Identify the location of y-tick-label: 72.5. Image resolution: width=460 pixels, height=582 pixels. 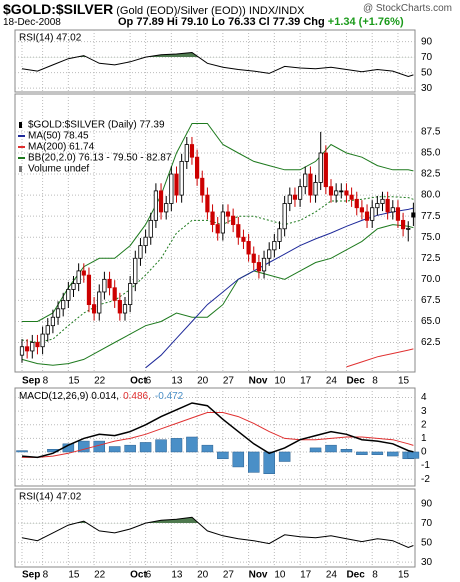
(431, 258).